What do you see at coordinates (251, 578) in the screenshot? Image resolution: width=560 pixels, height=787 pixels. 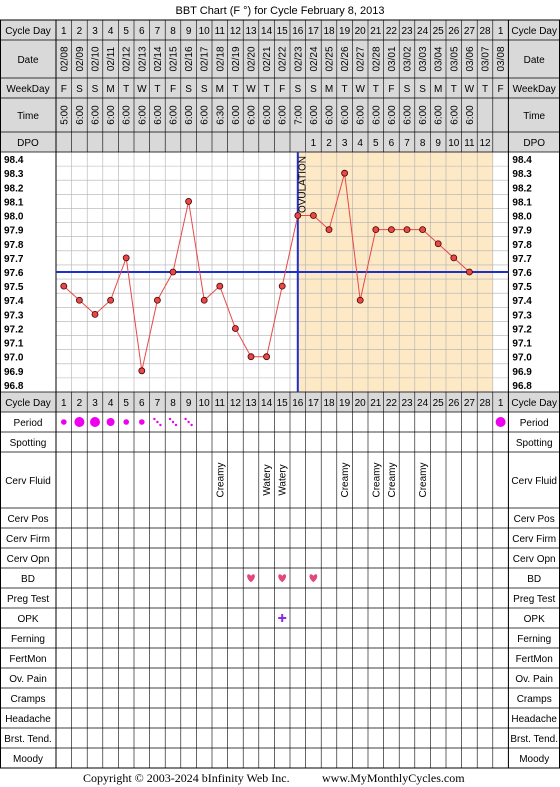 I see `bd-heart-icon` at bounding box center [251, 578].